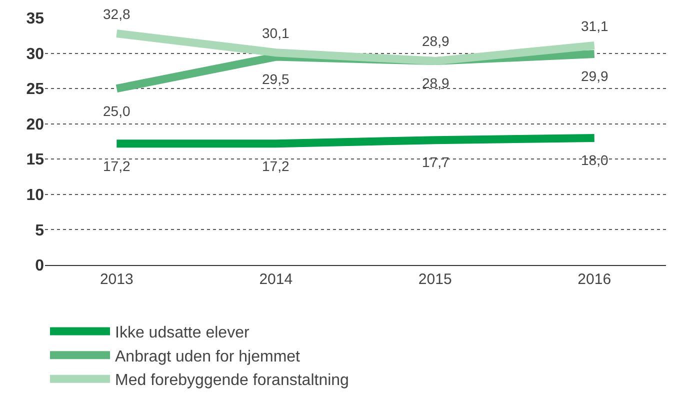 Image resolution: width=678 pixels, height=408 pixels. I want to click on data-label: 32,8, so click(116, 14).